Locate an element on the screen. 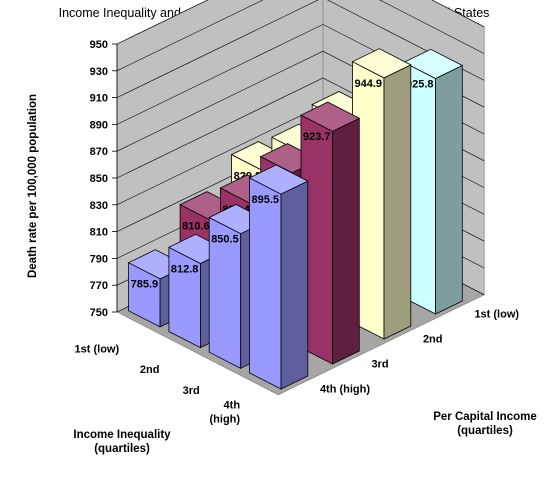 The width and height of the screenshot is (549, 479). bar: 895.5 is located at coordinates (278, 277).